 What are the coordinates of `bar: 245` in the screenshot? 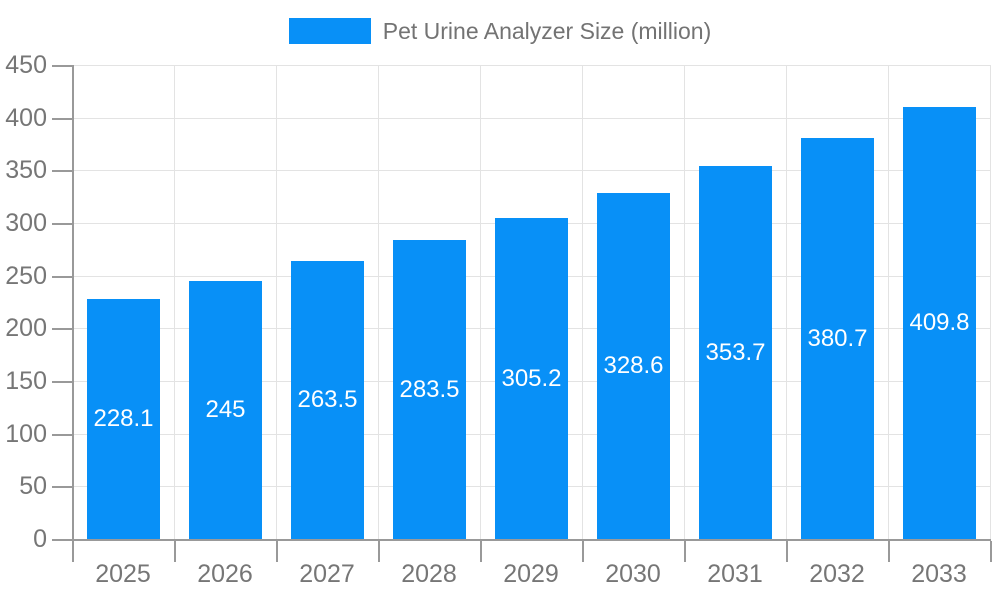 It's located at (225, 410).